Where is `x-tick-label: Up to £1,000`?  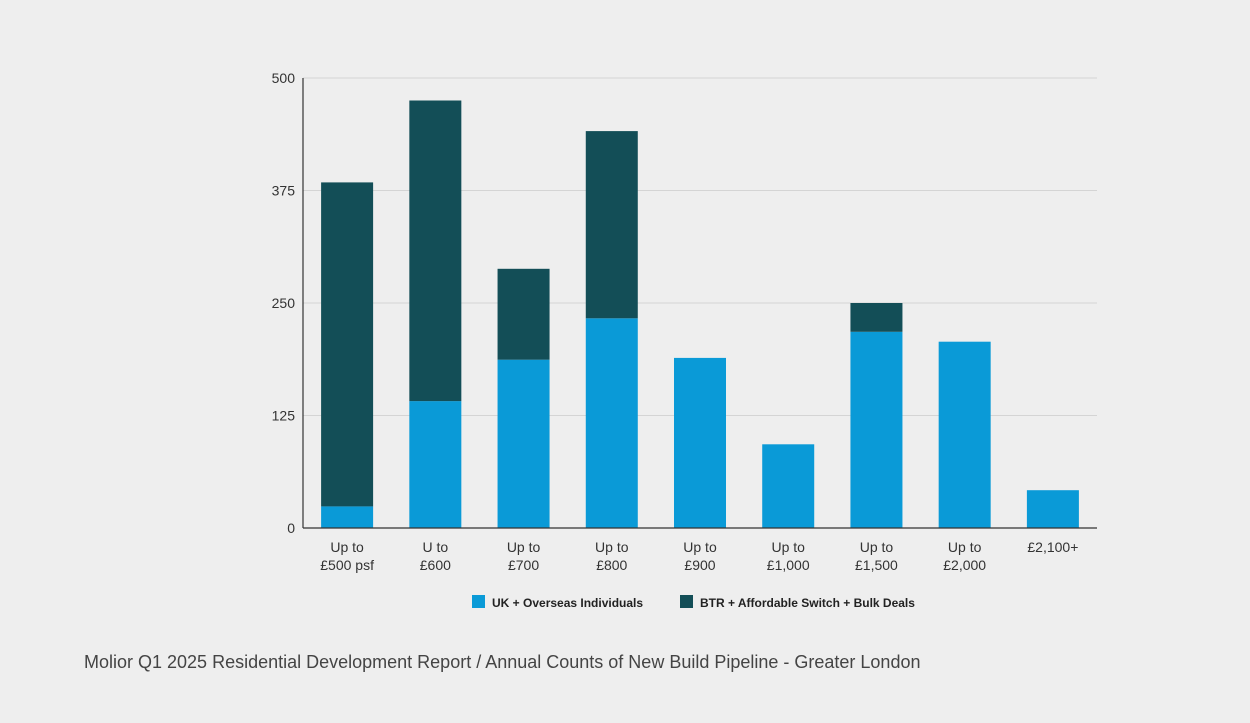
x-tick-label: Up to £1,000 is located at coordinates (788, 556).